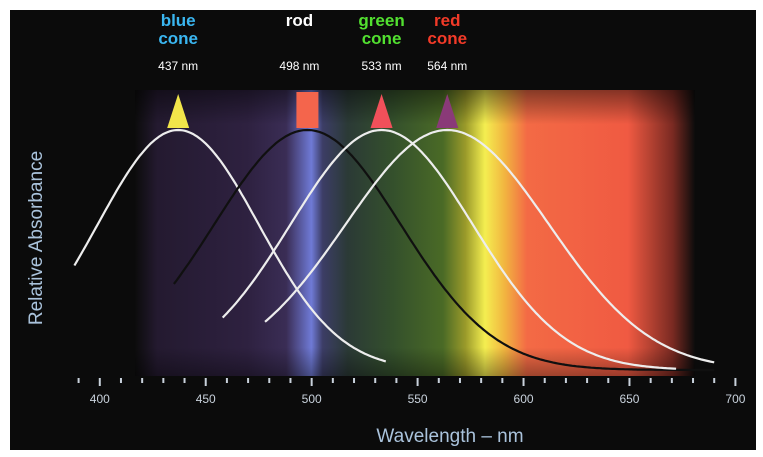  I want to click on x-axis: 400 450 500 550 600 650 700, so click(411, 392).